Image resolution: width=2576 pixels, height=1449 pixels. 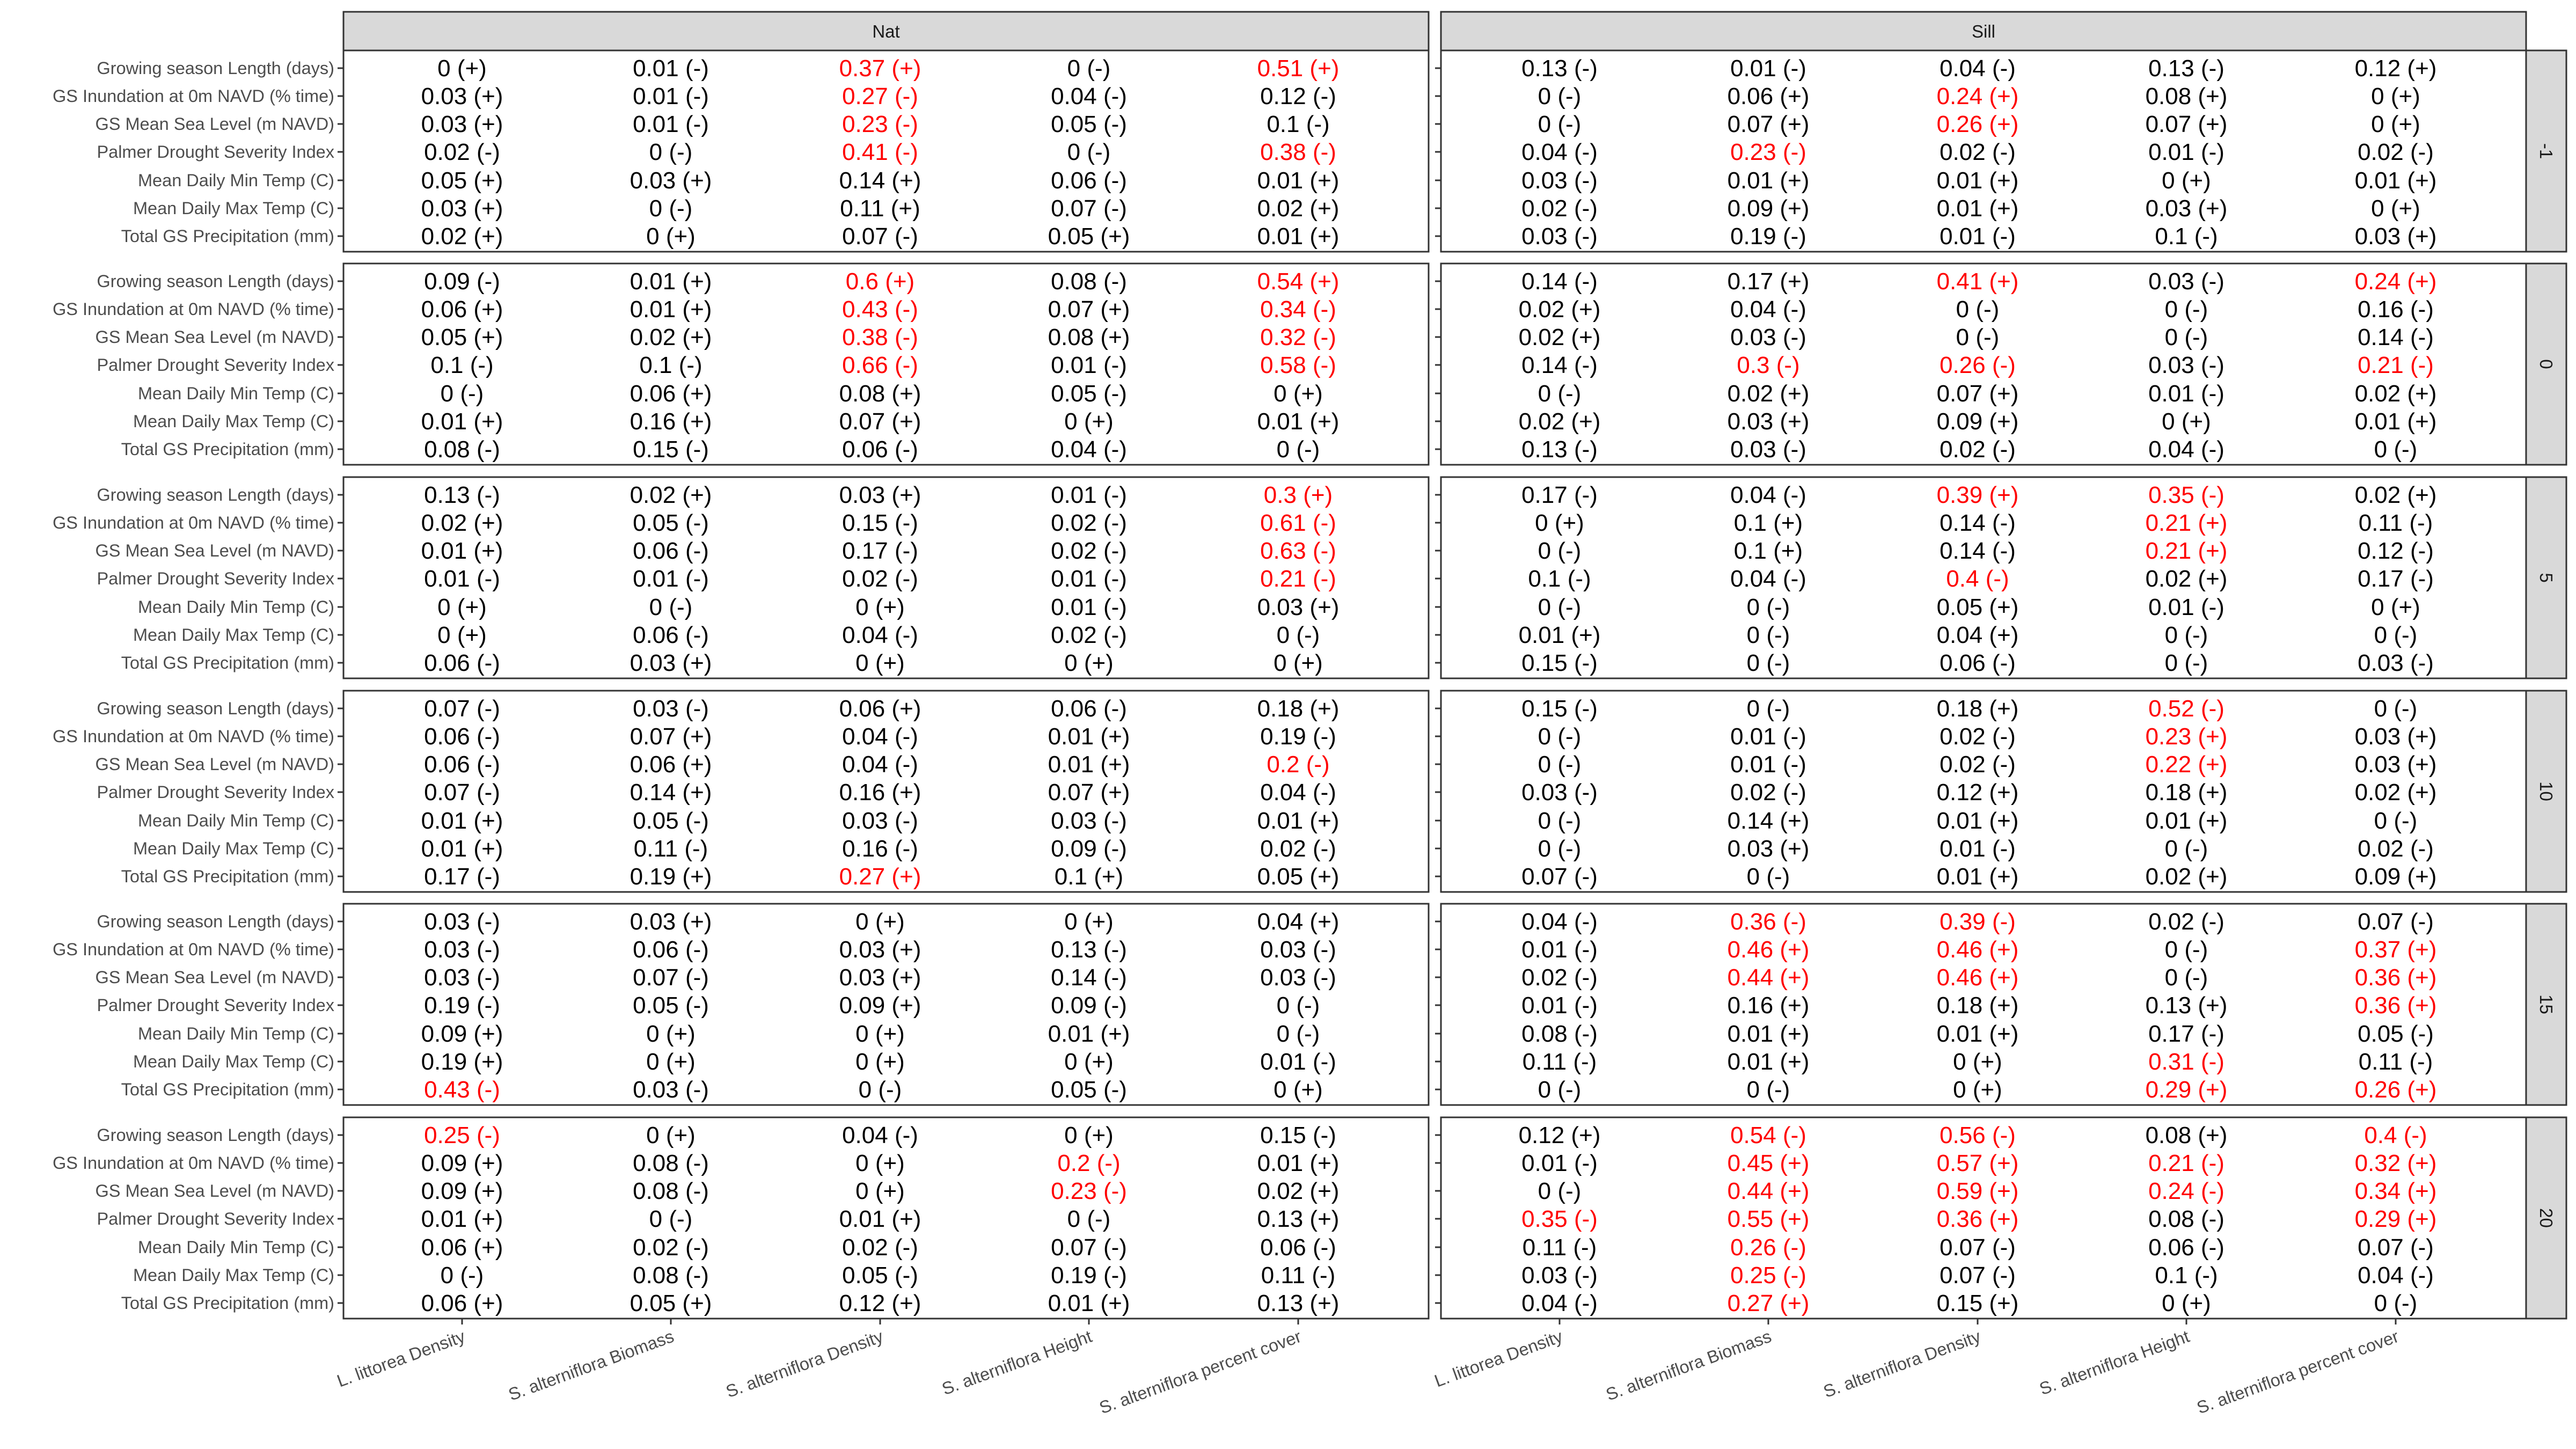 I want to click on cell-value: 0.23 (+), so click(x=2187, y=736).